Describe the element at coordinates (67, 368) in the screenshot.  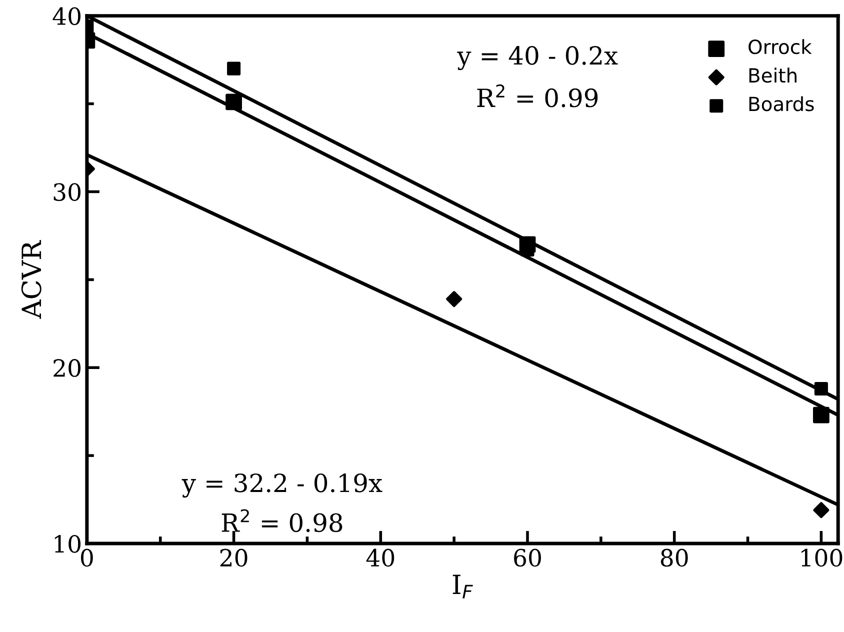
I see `y-tick-label: 20` at that location.